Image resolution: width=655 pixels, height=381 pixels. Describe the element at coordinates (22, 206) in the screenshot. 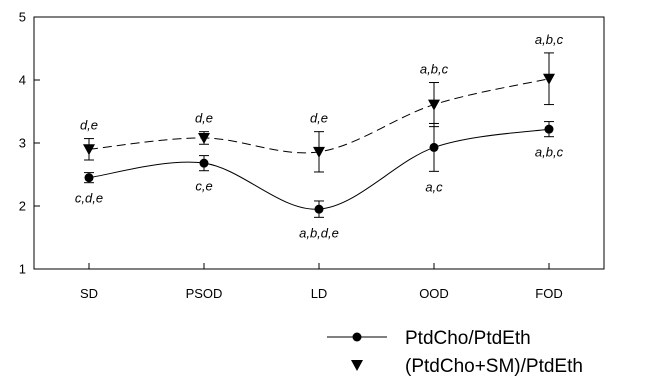

I see `y-tick-label: 2` at that location.